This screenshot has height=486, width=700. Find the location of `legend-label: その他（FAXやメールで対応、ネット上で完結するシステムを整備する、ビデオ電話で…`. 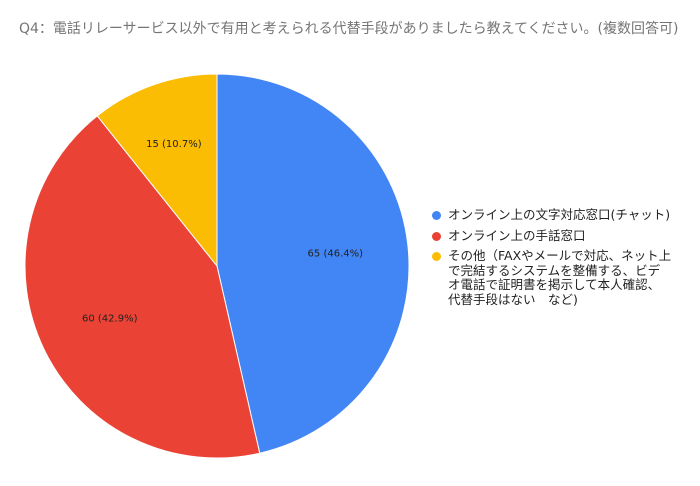

legend-label: その他（FAXやメールで対応、ネット上で完結するシステムを整備する、ビデオ電話で… is located at coordinates (560, 277).